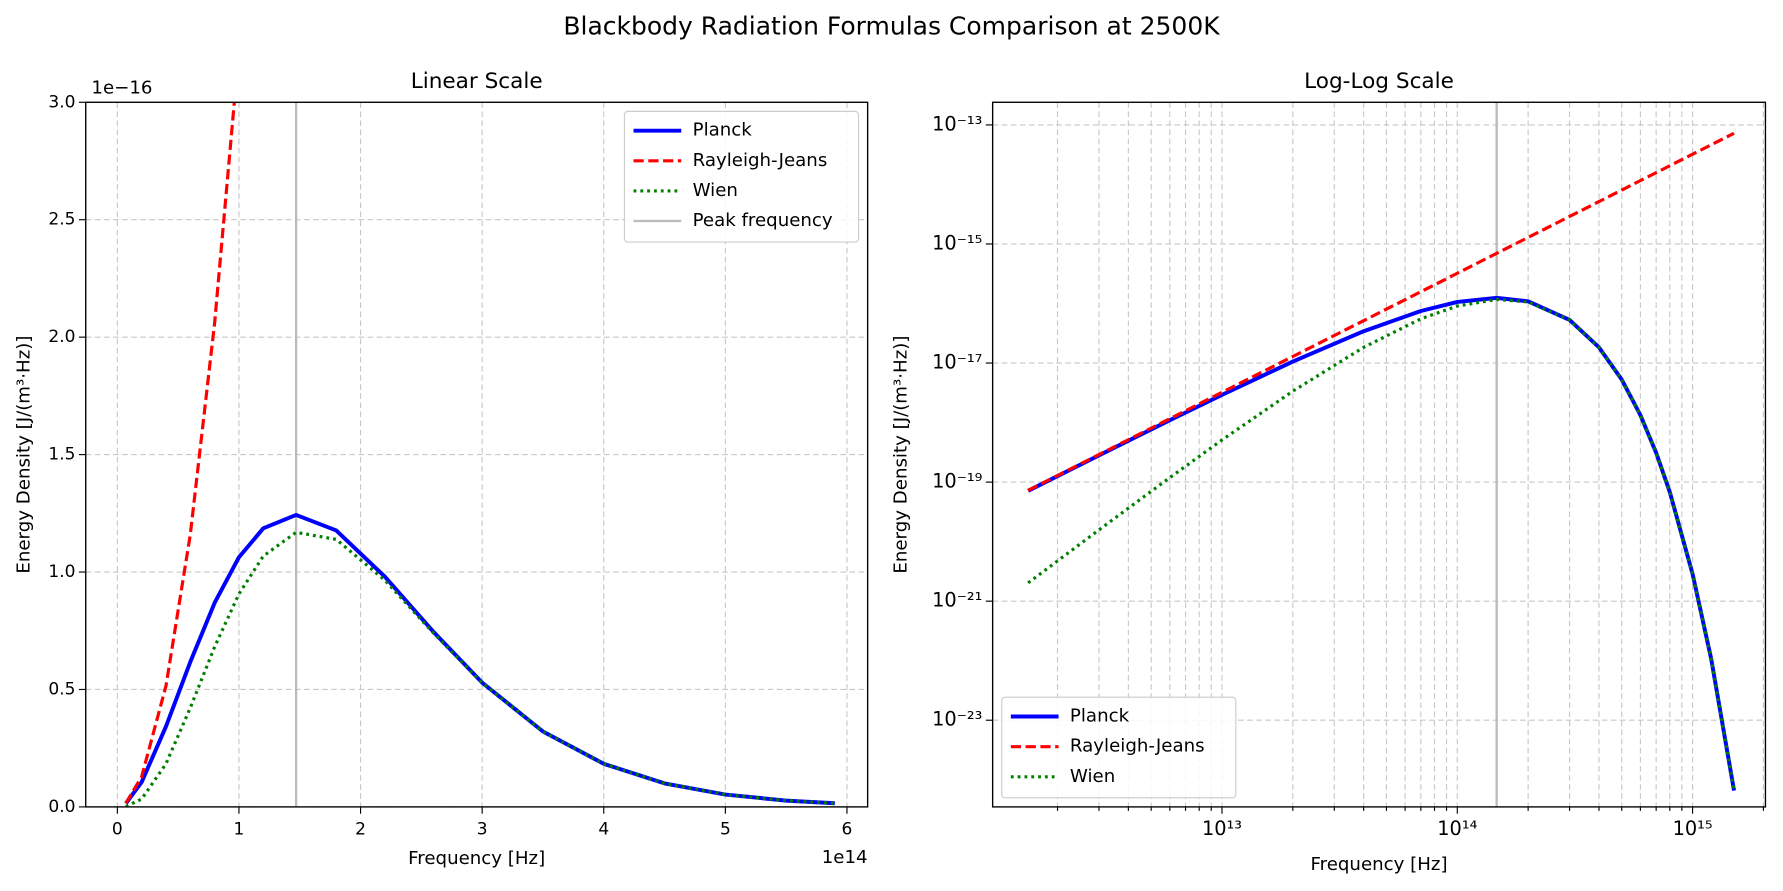 This screenshot has width=1783, height=891. What do you see at coordinates (61, 807) in the screenshot?
I see `y-tick-label: 0.0` at bounding box center [61, 807].